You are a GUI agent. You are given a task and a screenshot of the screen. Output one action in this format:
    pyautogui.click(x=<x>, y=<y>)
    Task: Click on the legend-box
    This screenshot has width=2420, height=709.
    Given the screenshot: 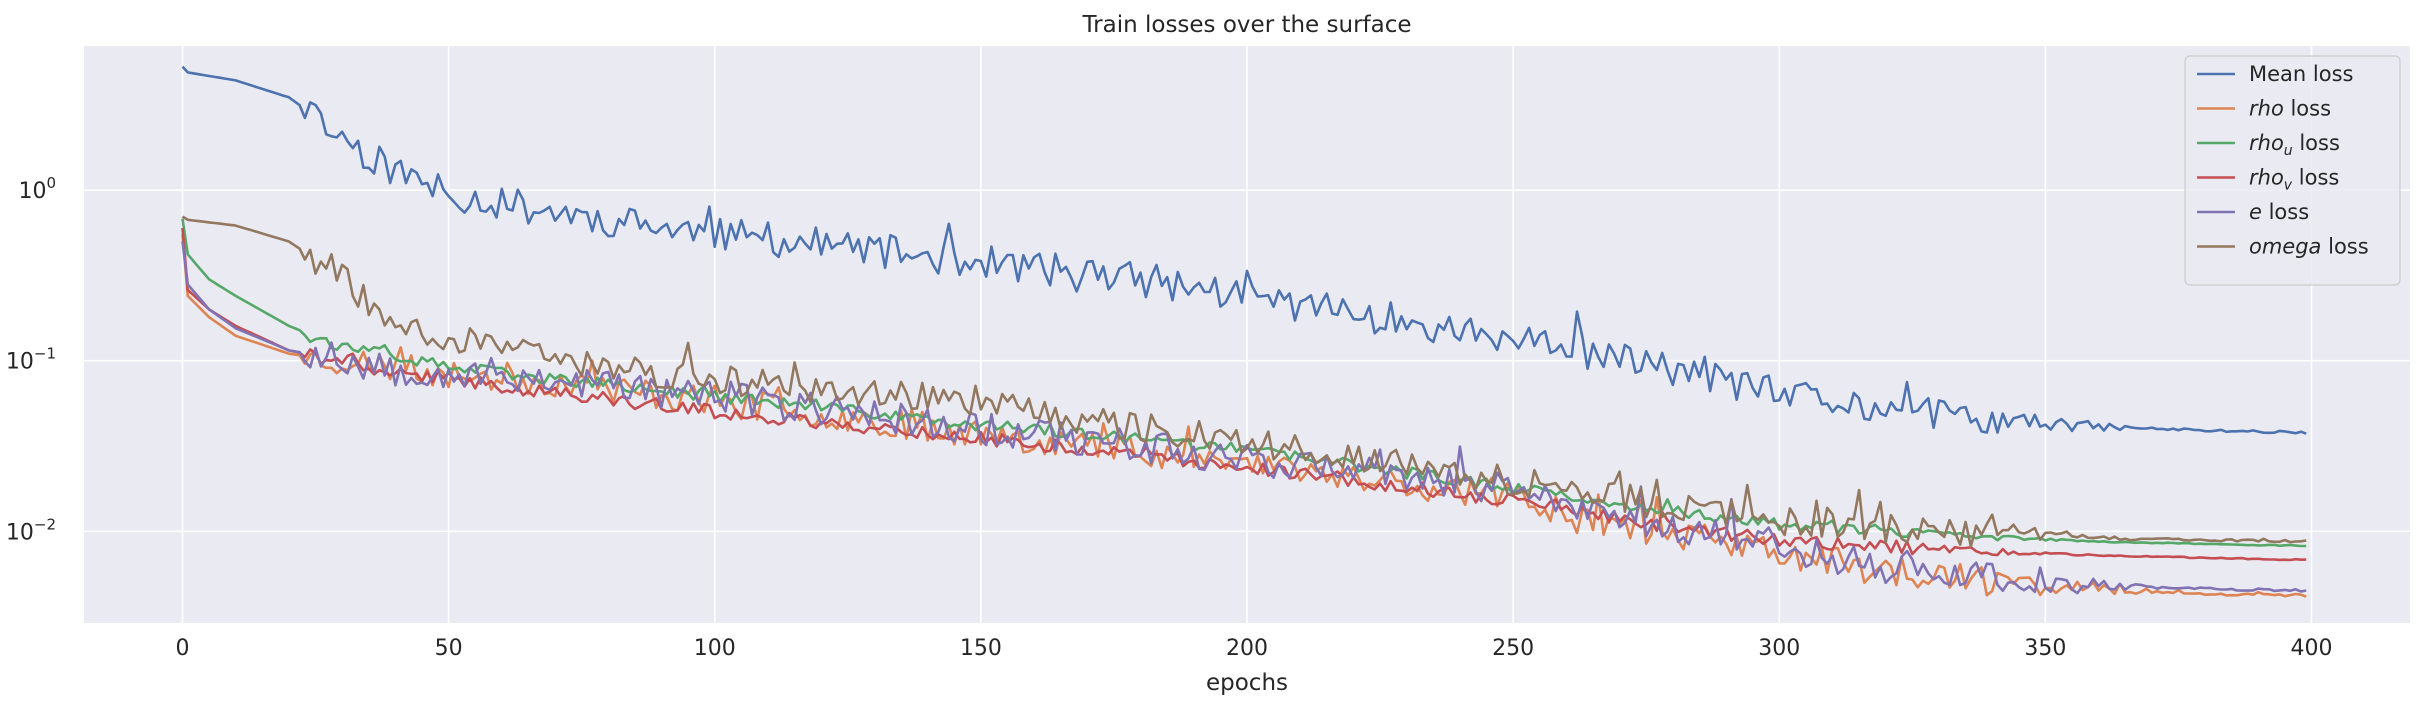 What is the action you would take?
    pyautogui.click(x=2292, y=170)
    